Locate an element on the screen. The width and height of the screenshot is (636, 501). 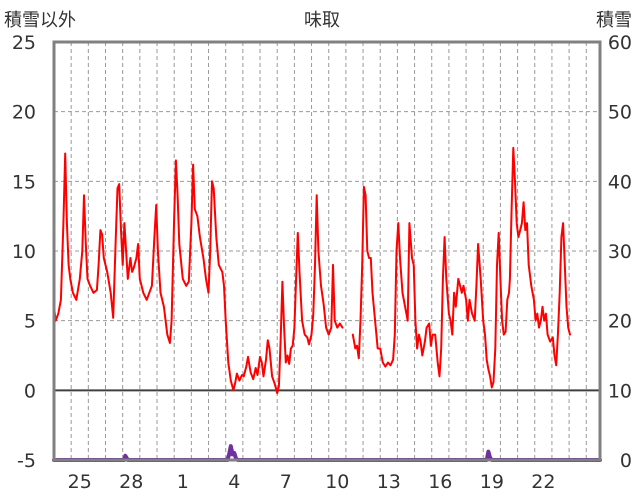
x-tick-label: 10 is located at coordinates (337, 482).